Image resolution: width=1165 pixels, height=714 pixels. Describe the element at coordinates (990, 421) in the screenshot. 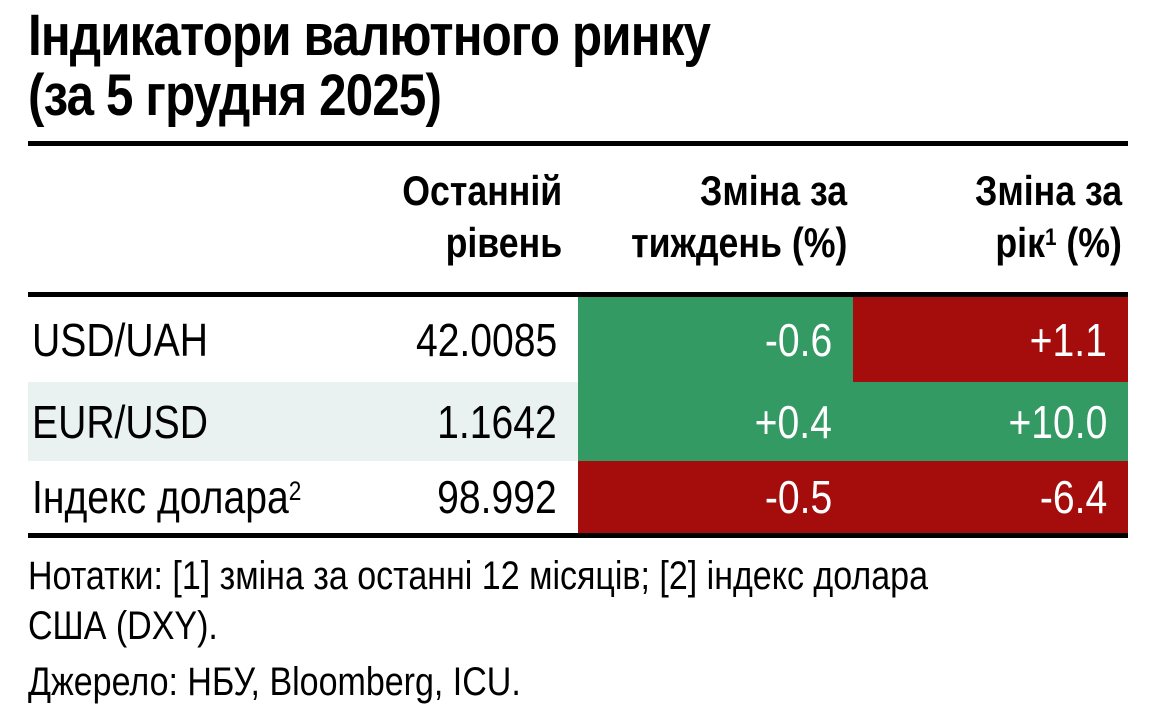

I see `cell-year-change: +10.0` at that location.